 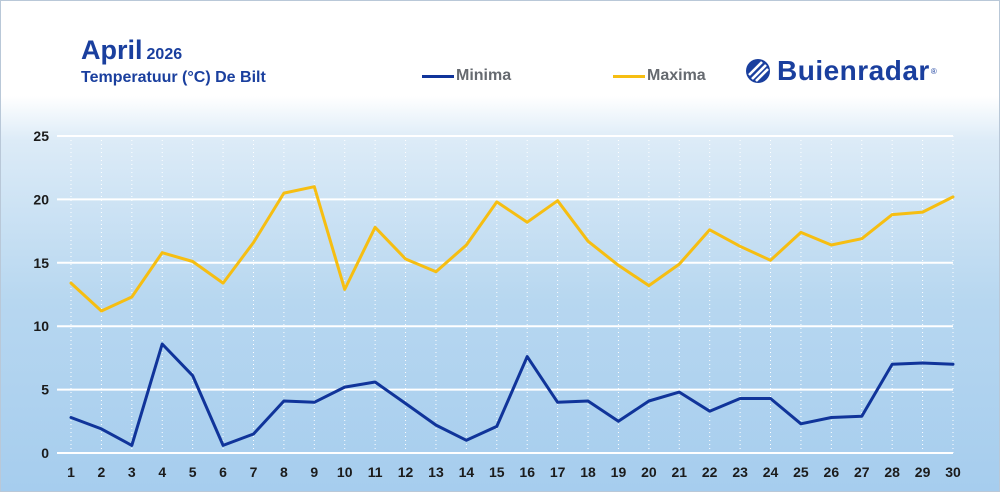 I want to click on x-tick-label: 26, so click(x=832, y=472).